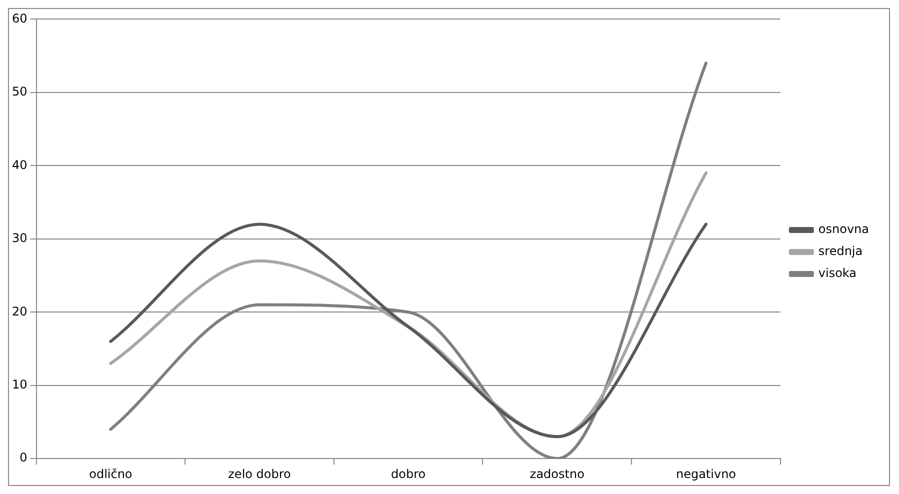 This screenshot has height=494, width=899. I want to click on y-tick-label: 60, so click(20, 18).